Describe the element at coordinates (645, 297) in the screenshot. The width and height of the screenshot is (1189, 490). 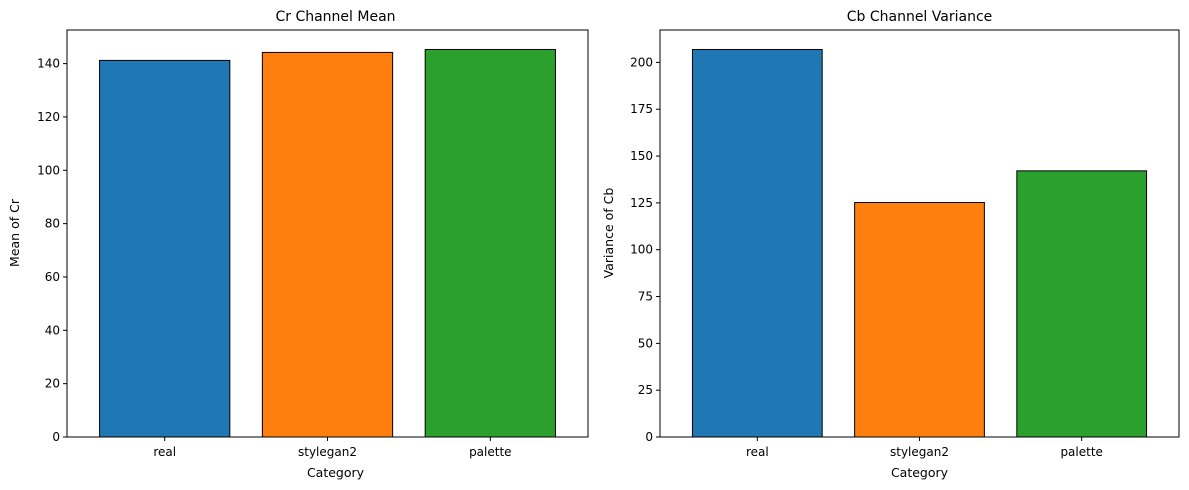
I see `y-tick-label: 75` at that location.